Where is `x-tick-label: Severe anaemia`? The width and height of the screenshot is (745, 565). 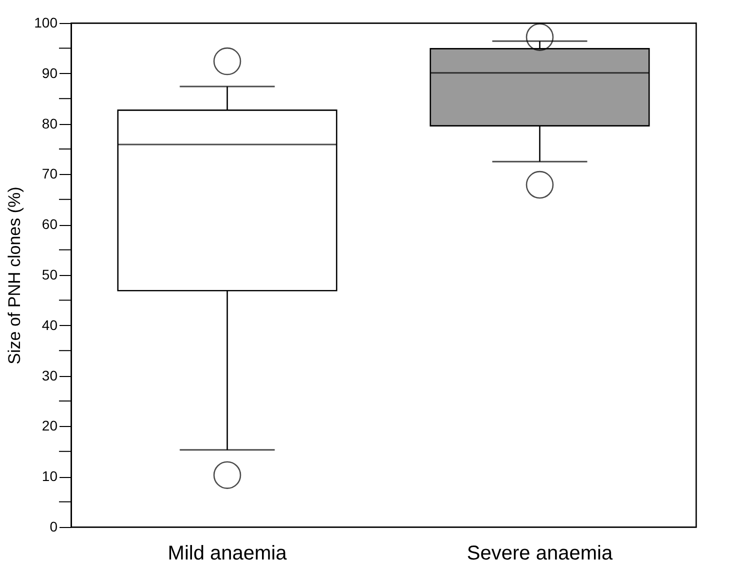
x-tick-label: Severe anaemia is located at coordinates (540, 553).